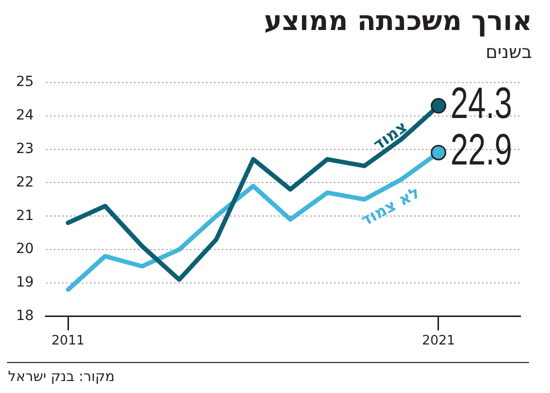 The image size is (550, 393). What do you see at coordinates (509, 52) in the screenshot?
I see `chart-subtitle: בשנים` at bounding box center [509, 52].